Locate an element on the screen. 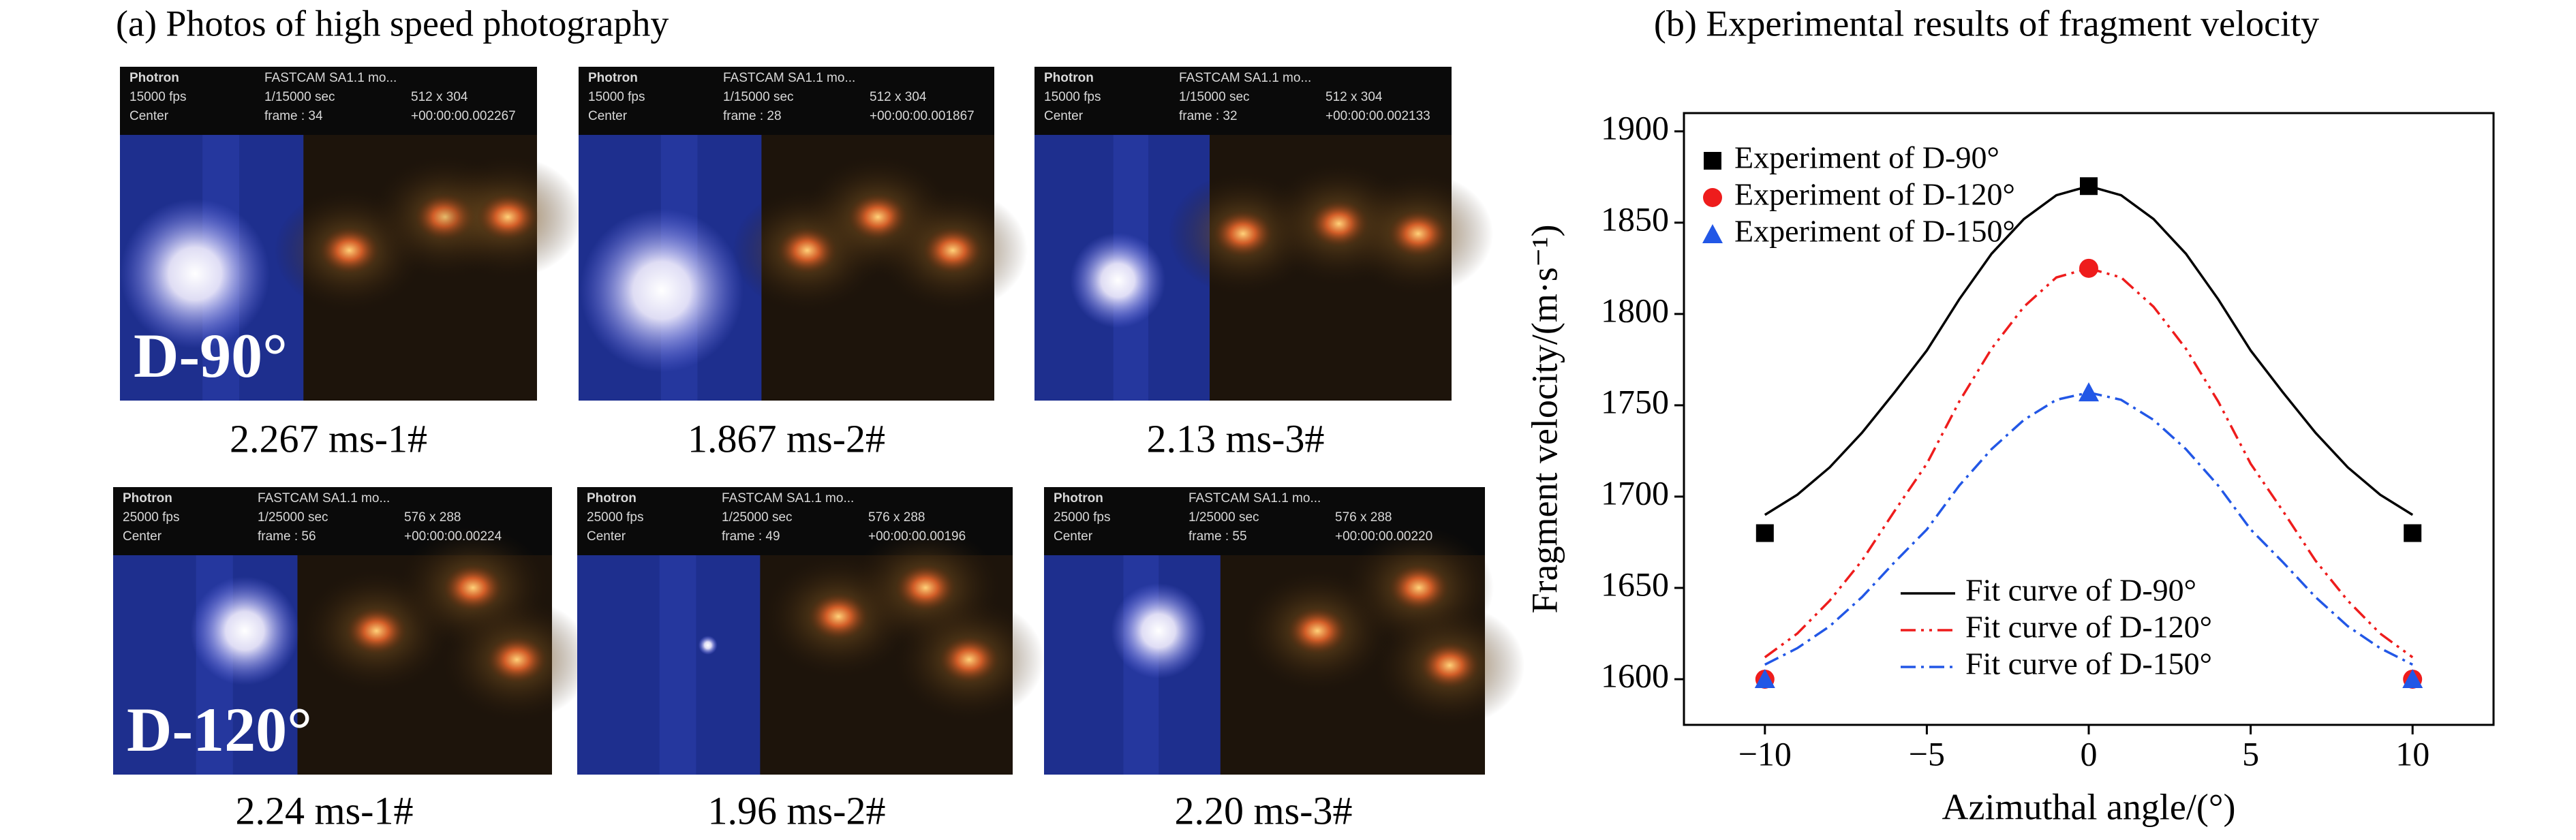  legend-label: Experiment of D-150° is located at coordinates (1874, 231).